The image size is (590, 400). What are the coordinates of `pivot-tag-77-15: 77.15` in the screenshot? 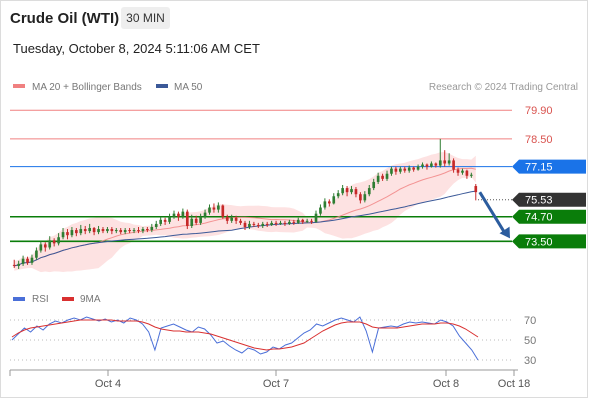 It's located at (549, 166).